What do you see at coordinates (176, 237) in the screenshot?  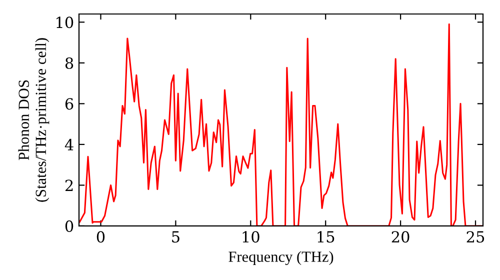 I see `x-tick-label: 5` at bounding box center [176, 237].